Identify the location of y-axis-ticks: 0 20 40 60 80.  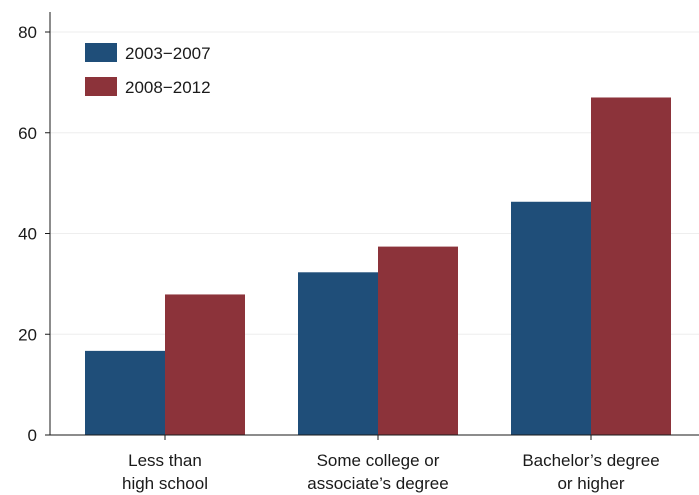
(34, 234).